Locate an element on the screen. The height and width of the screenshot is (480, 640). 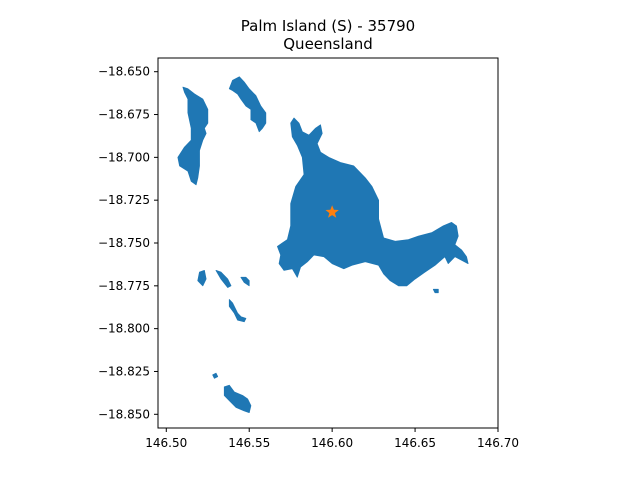
y-tick-label: −18.725 is located at coordinates (124, 200).